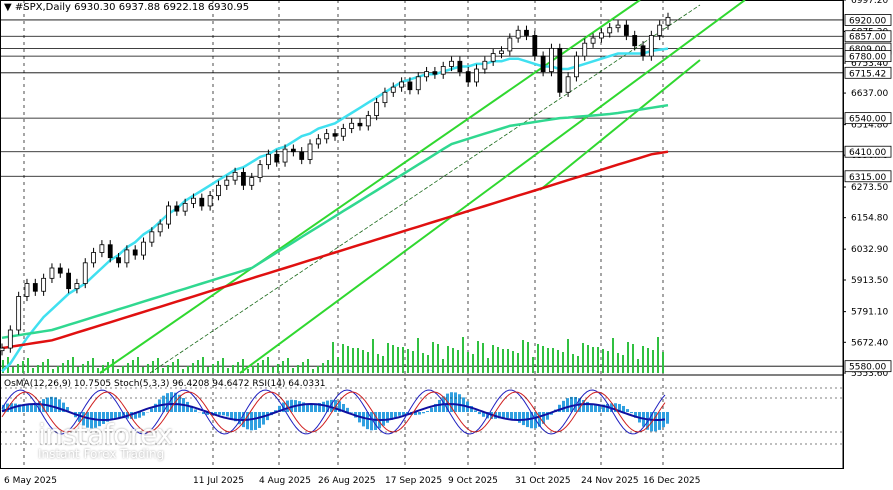 The width and height of the screenshot is (893, 490). What do you see at coordinates (867, 120) in the screenshot?
I see `level-label: 6540.00` at bounding box center [867, 120].